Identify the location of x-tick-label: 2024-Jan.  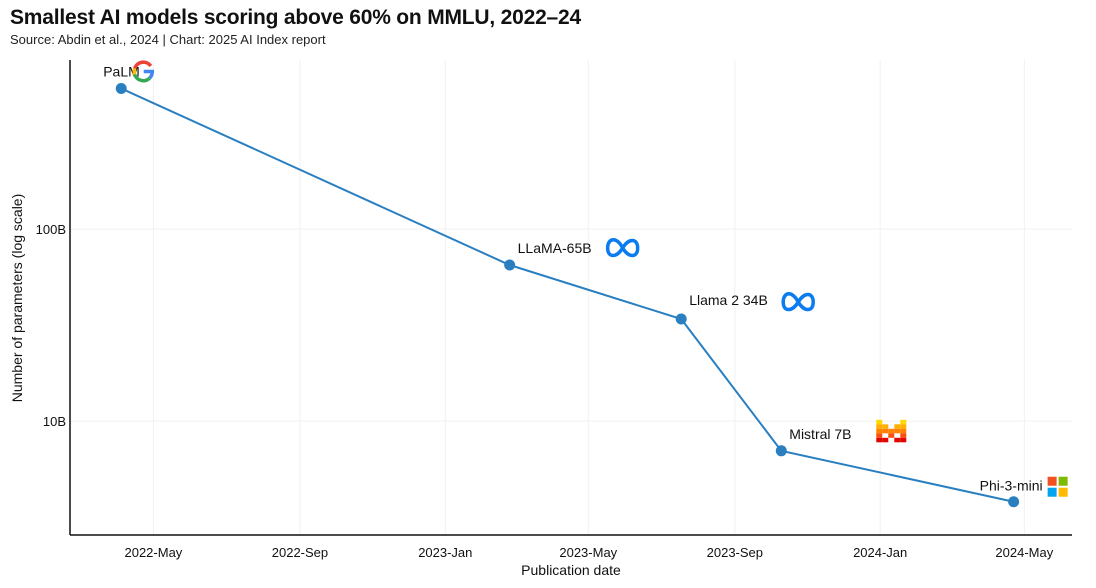
(880, 552).